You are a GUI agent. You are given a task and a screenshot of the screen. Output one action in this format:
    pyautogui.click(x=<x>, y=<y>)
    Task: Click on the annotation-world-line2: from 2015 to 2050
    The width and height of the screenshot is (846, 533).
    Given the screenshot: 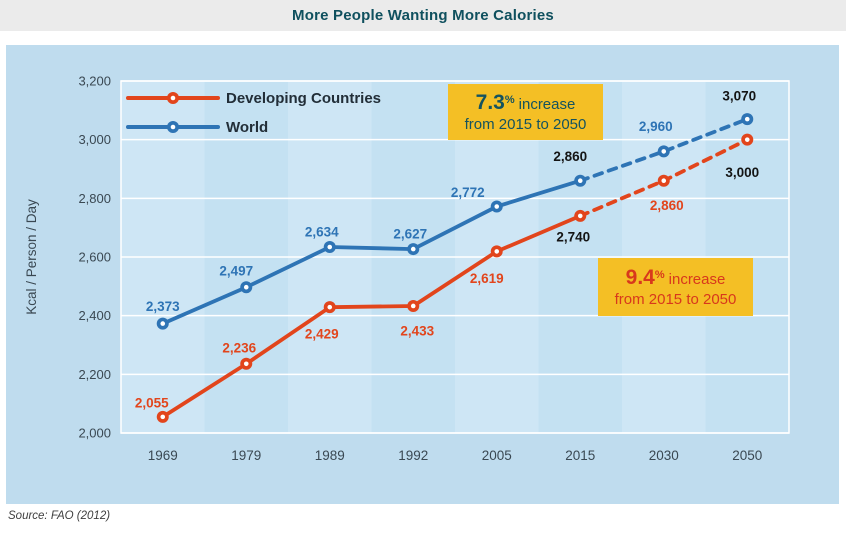 What is the action you would take?
    pyautogui.click(x=525, y=124)
    